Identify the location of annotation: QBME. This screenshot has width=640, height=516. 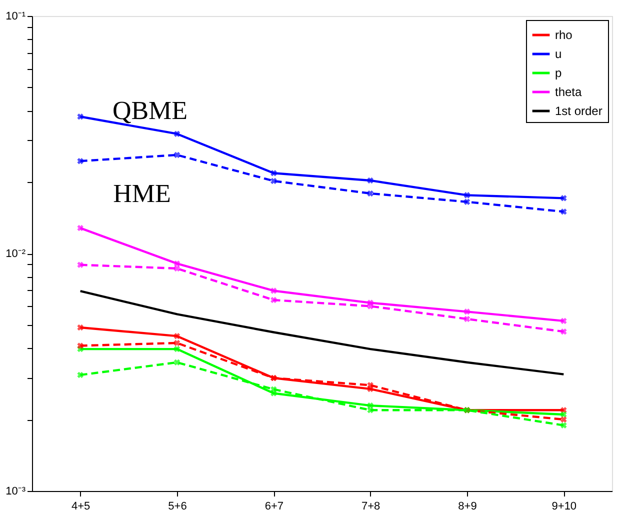
(150, 110).